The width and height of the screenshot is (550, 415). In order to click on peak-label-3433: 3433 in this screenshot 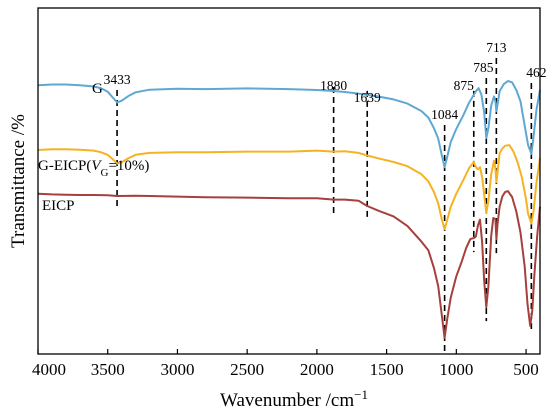, I will do `click(117, 79)`.